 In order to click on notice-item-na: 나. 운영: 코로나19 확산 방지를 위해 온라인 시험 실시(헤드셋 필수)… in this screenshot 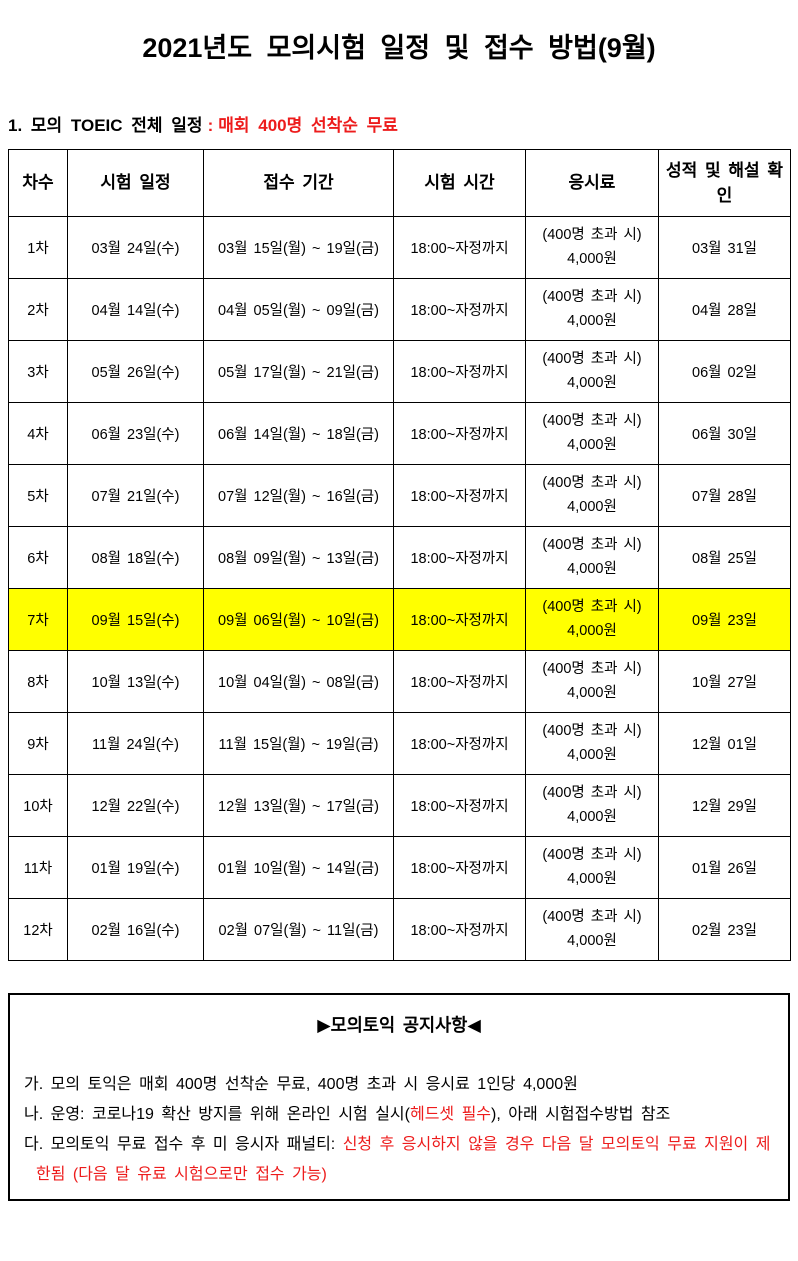, I will do `click(399, 1115)`.